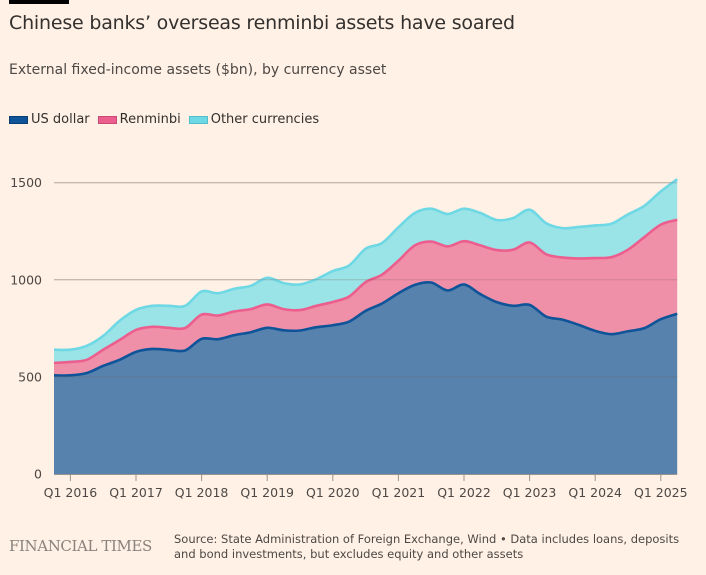 Image resolution: width=706 pixels, height=575 pixels. What do you see at coordinates (265, 119) in the screenshot?
I see `legend-label: Other currencies` at bounding box center [265, 119].